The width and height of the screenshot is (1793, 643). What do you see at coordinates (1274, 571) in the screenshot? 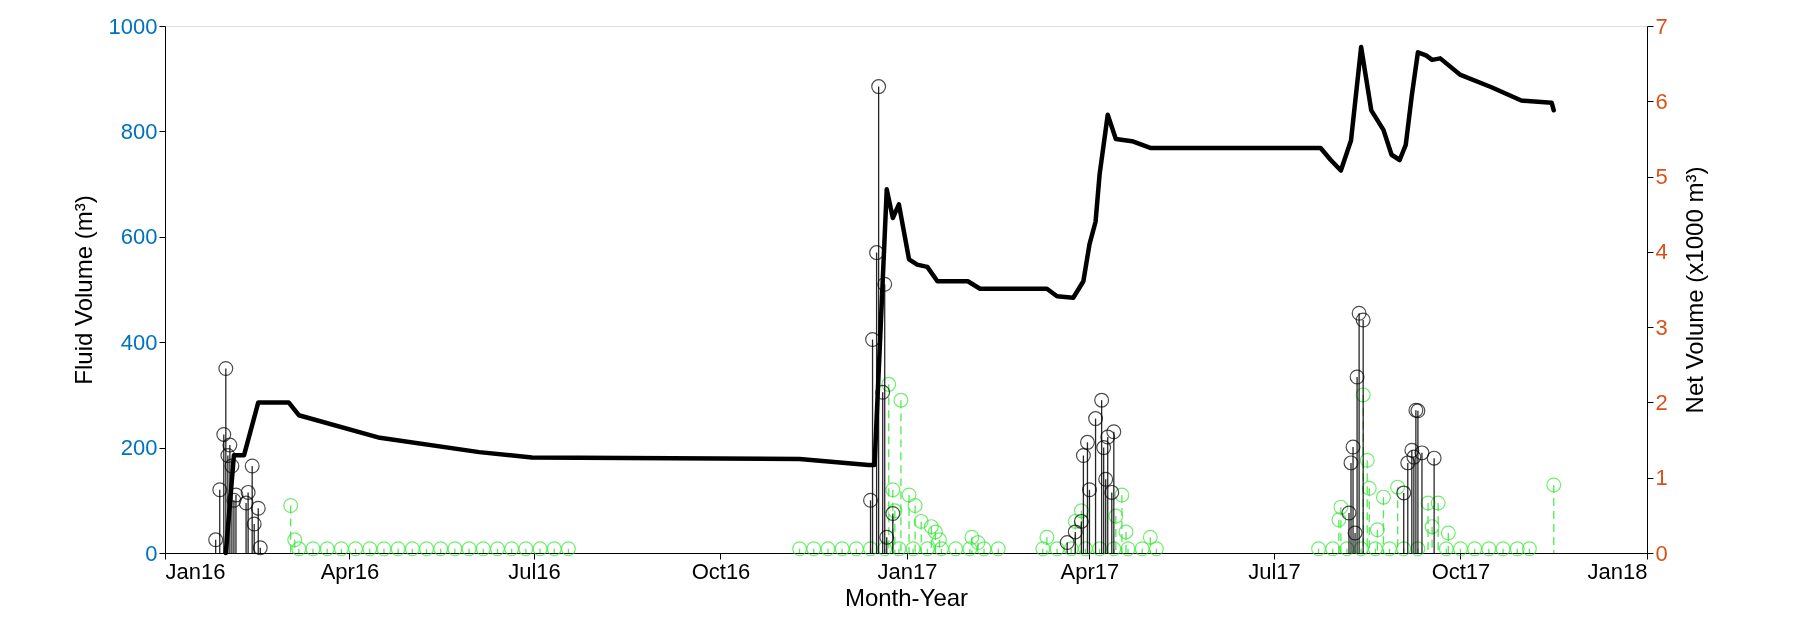
I see `x-tick-label: Jul17` at bounding box center [1274, 571].